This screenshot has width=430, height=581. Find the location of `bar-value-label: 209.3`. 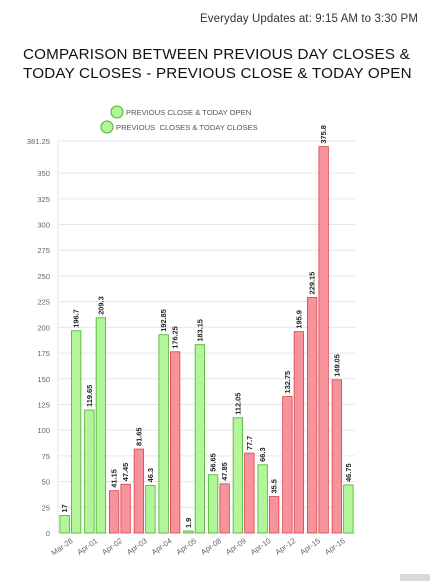

bar-value-label: 209.3 is located at coordinates (100, 305).